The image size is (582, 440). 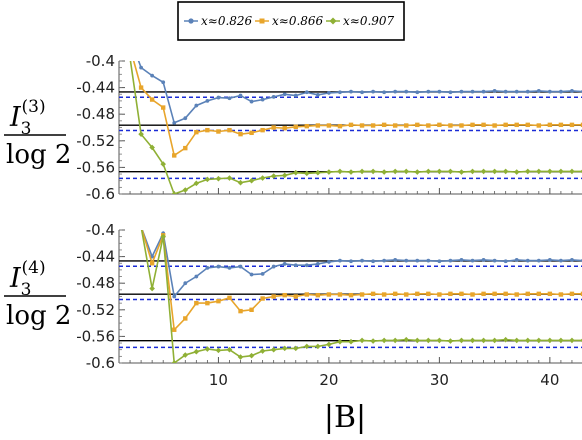 I want to click on legend-entry-2: x≈0.866, so click(x=289, y=21).